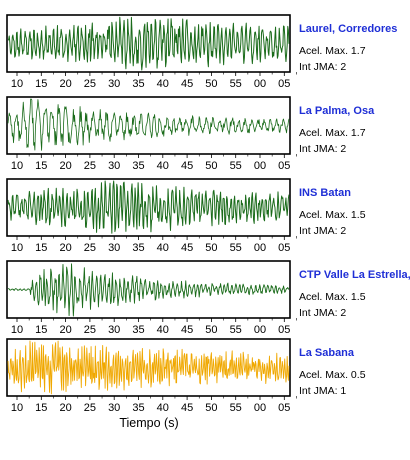 The width and height of the screenshot is (410, 460). What do you see at coordinates (114, 408) in the screenshot?
I see `x-tick-label-4-4: 30` at bounding box center [114, 408].